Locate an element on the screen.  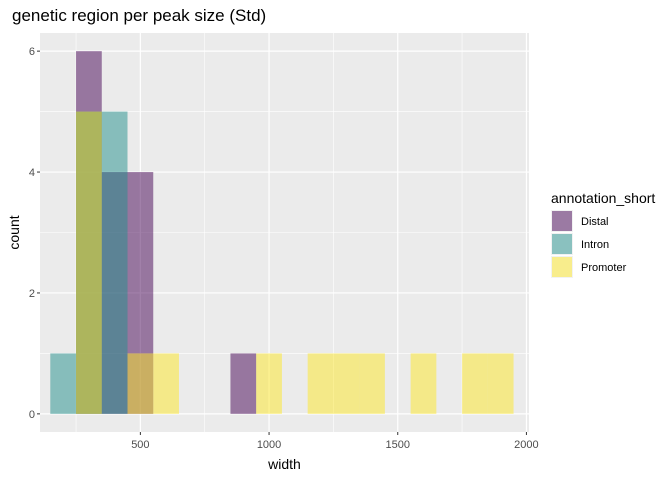
x-tick-label: 2000 is located at coordinates (526, 445).